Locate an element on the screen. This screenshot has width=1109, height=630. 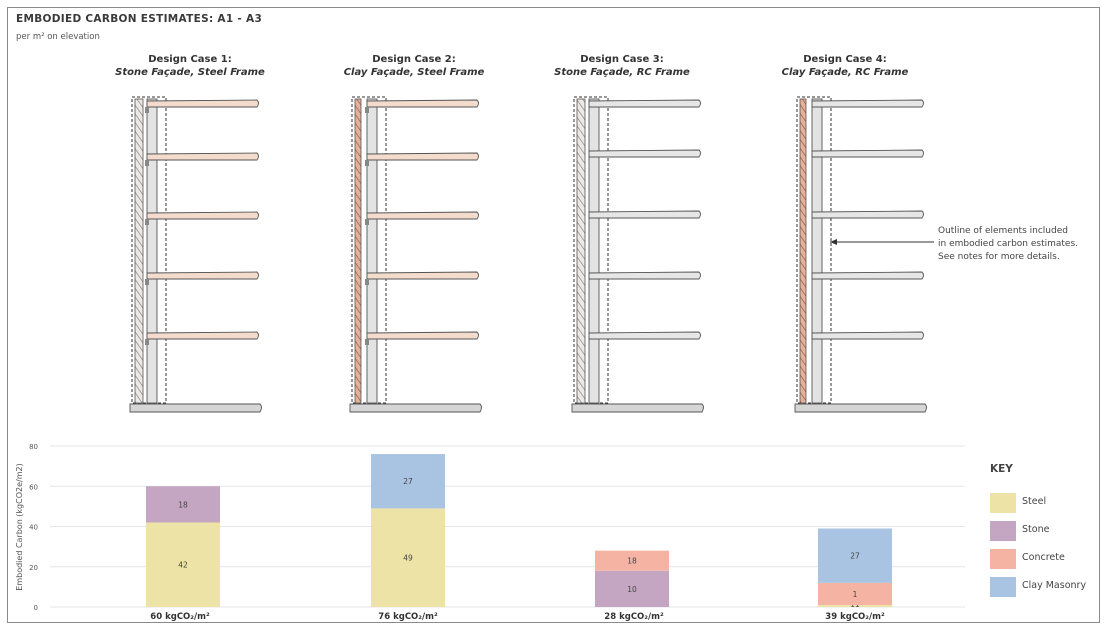
y-tick-label: 20 is located at coordinates (33, 568).